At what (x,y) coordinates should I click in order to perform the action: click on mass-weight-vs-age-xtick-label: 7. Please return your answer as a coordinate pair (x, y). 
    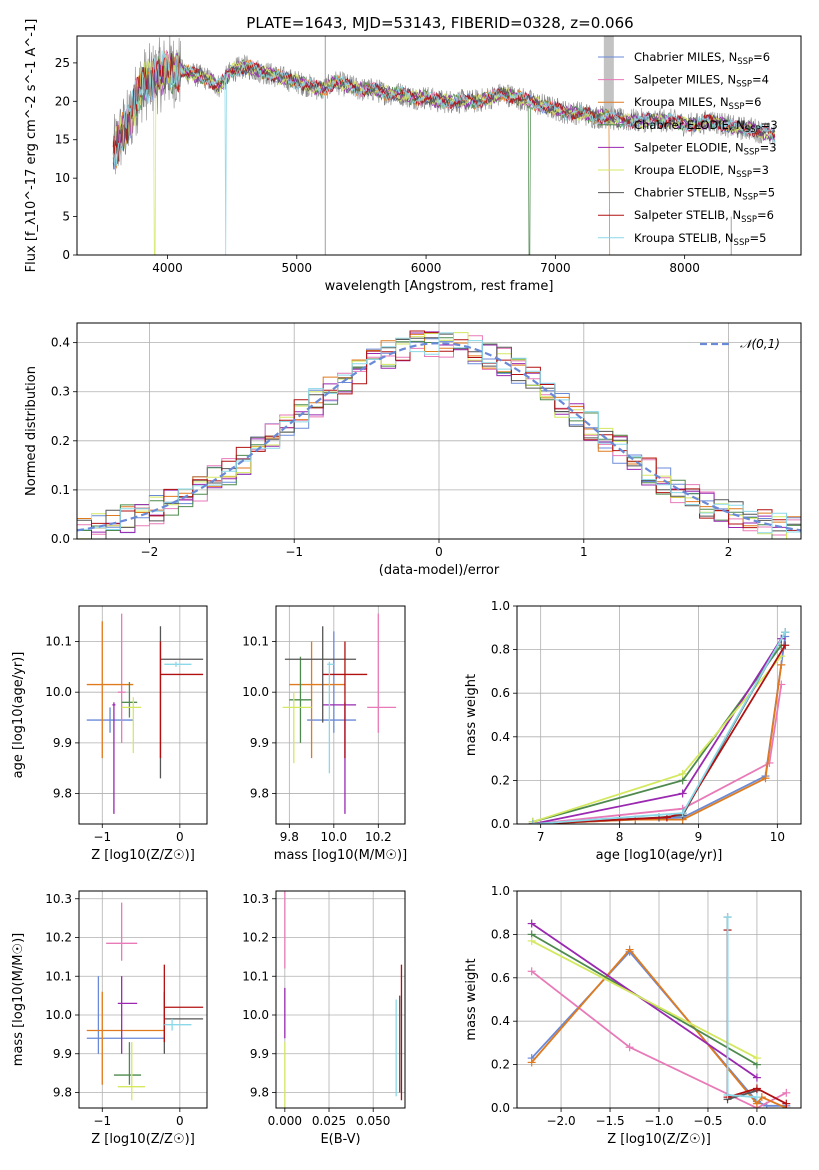
    Looking at the image, I should click on (541, 837).